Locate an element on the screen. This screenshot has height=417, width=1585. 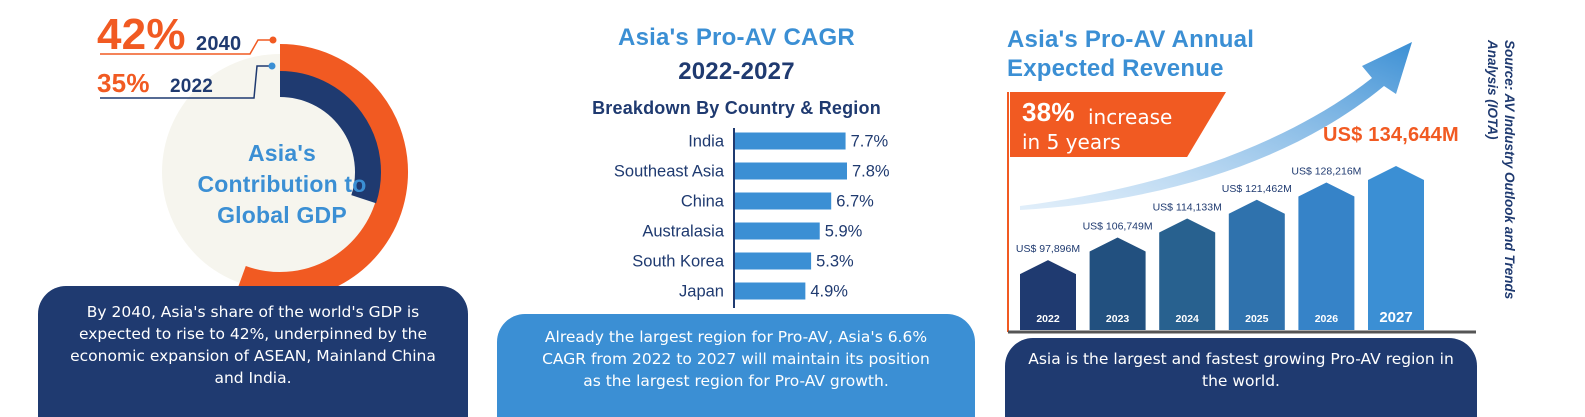
connector-2022 is located at coordinates (185, 82).